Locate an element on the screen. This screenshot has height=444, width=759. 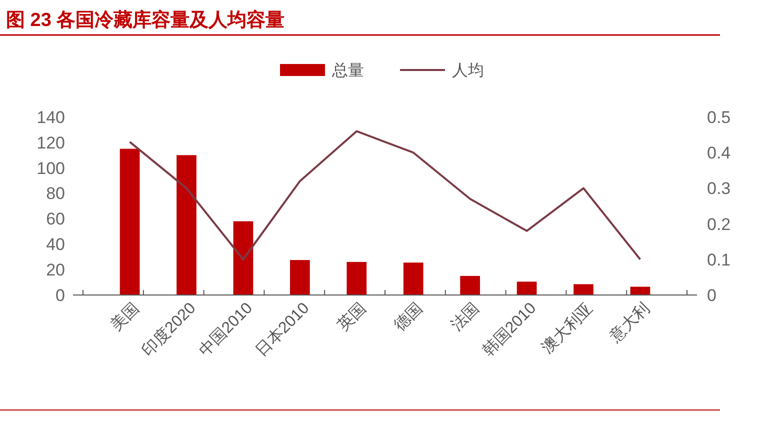
legend-label: 总量 is located at coordinates (347, 71).